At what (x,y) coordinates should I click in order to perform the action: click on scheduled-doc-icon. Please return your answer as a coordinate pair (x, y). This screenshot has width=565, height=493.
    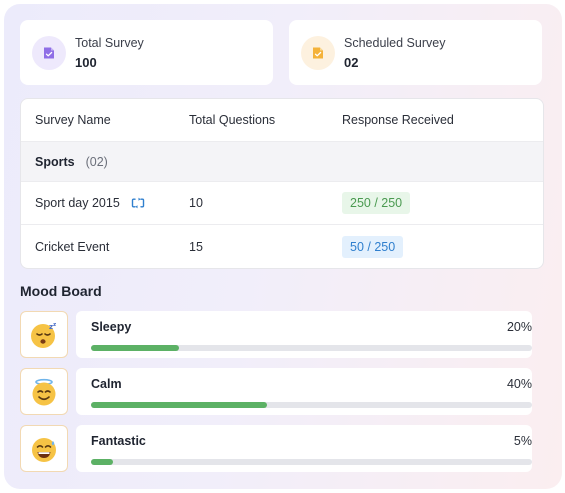
    Looking at the image, I should click on (318, 52).